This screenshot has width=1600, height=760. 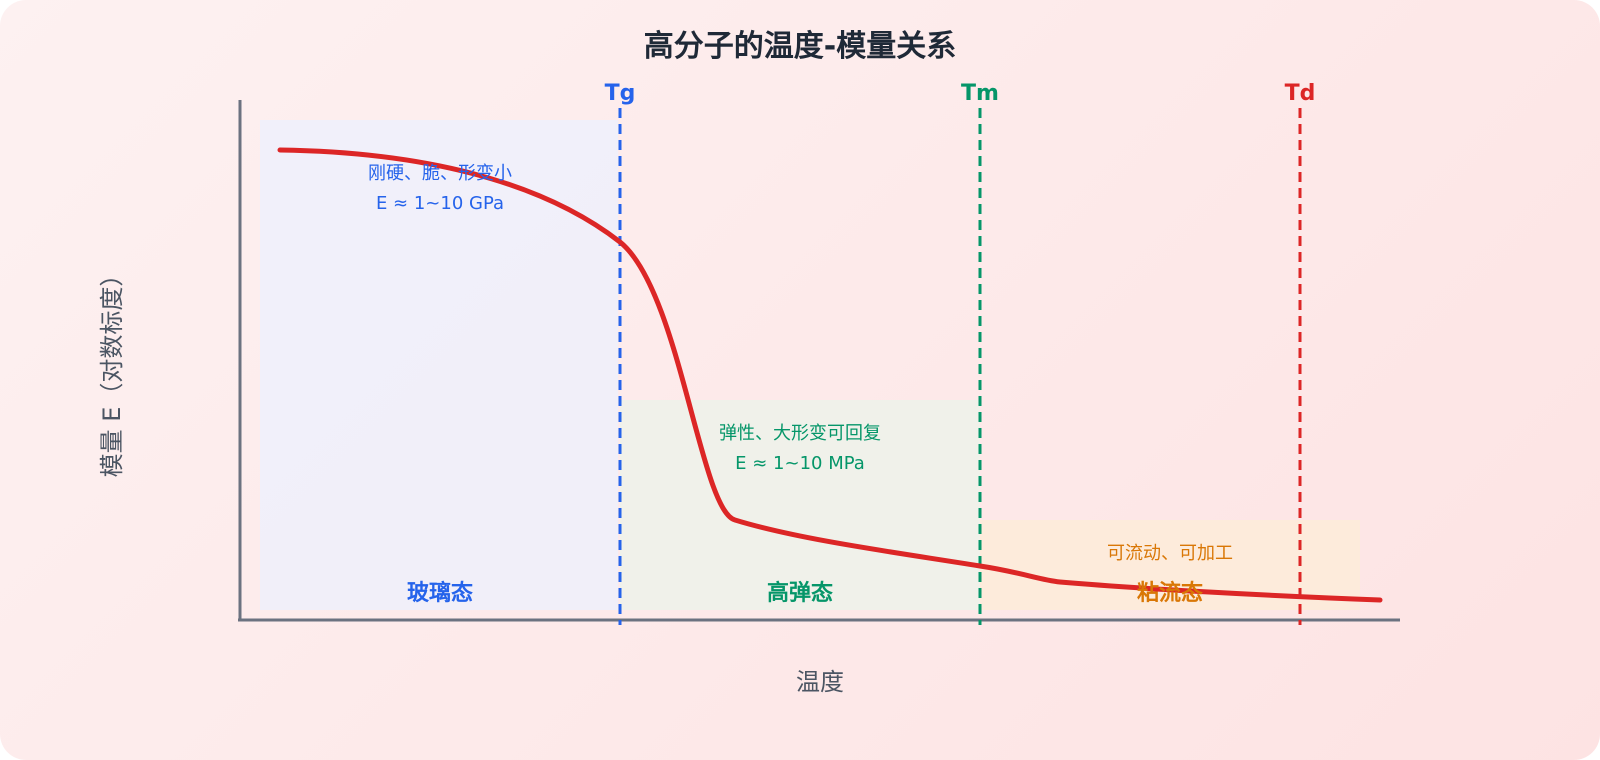 What do you see at coordinates (112, 370) in the screenshot?
I see `y-axis-label: 模量 E（对数标度）` at bounding box center [112, 370].